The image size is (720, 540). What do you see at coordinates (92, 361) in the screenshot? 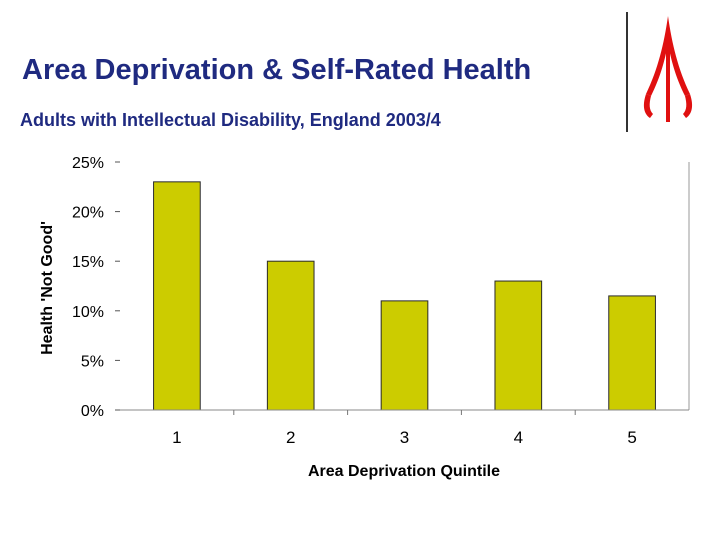
I see `y-tick-label: 5%` at bounding box center [92, 361].